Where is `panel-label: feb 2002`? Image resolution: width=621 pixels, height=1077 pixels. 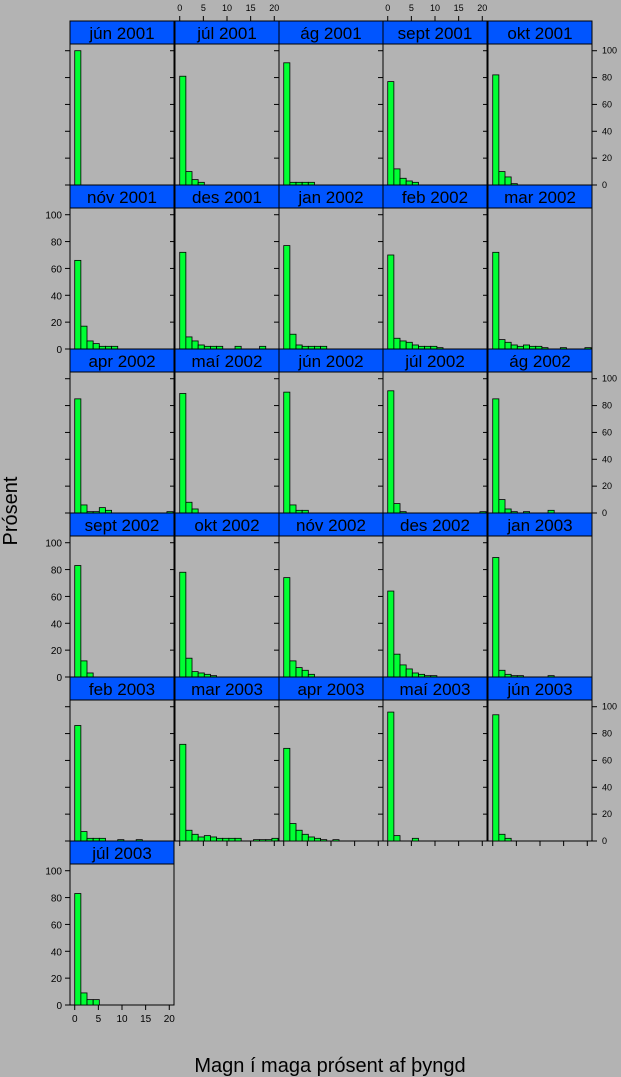
panel-label: feb 2002 is located at coordinates (435, 197).